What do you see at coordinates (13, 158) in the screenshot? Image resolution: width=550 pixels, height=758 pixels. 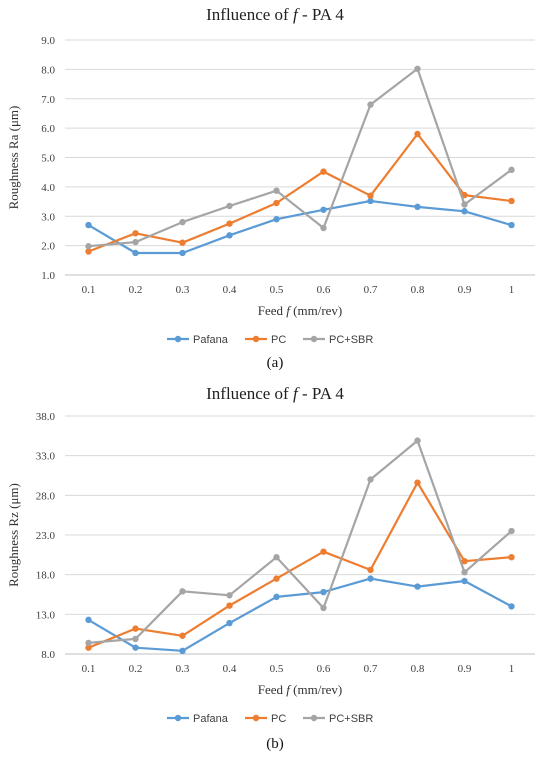 I see `y-axis-label: Roughness Ra (μm)` at bounding box center [13, 158].